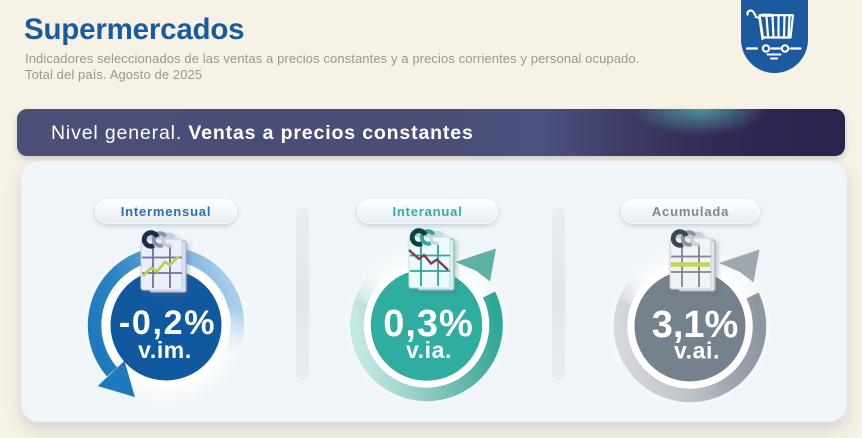 Image resolution: width=862 pixels, height=438 pixels. I want to click on svg-text: v.im., so click(165, 350).